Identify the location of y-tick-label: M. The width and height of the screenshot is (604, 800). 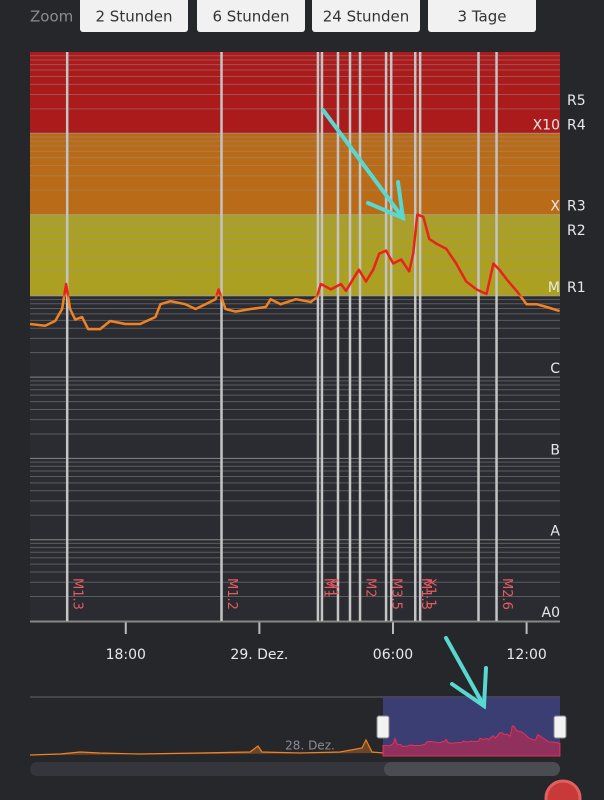
(554, 288).